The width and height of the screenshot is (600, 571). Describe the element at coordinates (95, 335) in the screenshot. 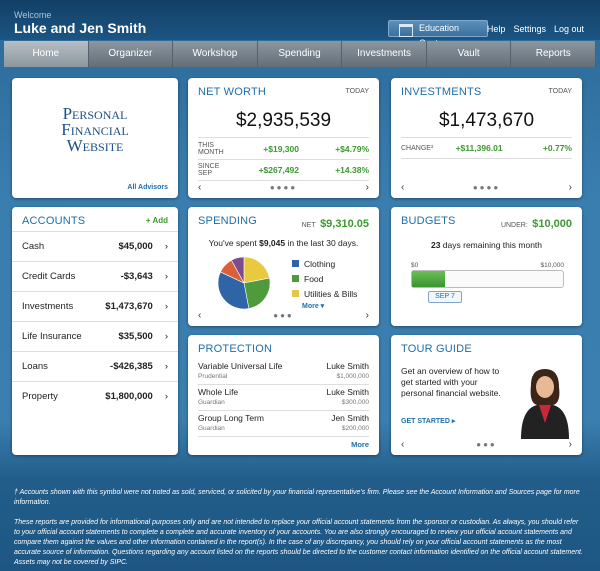

I see `account-row: Life Insurance $35,500 ›` at that location.